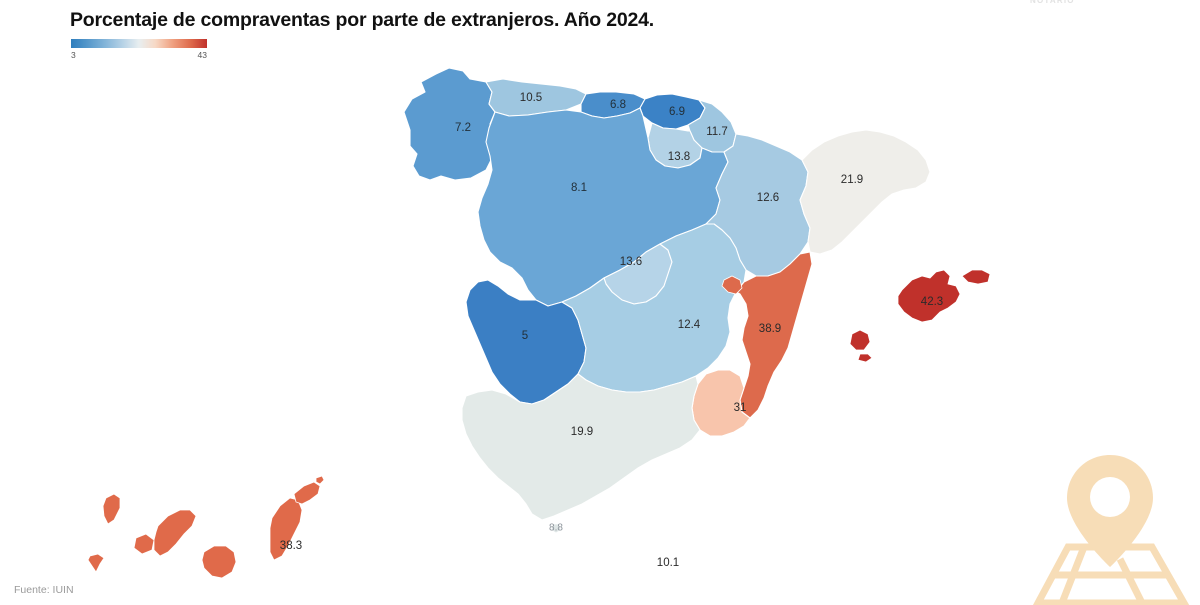  Describe the element at coordinates (139, 49) in the screenshot. I see `color-legend: 3 43` at that location.